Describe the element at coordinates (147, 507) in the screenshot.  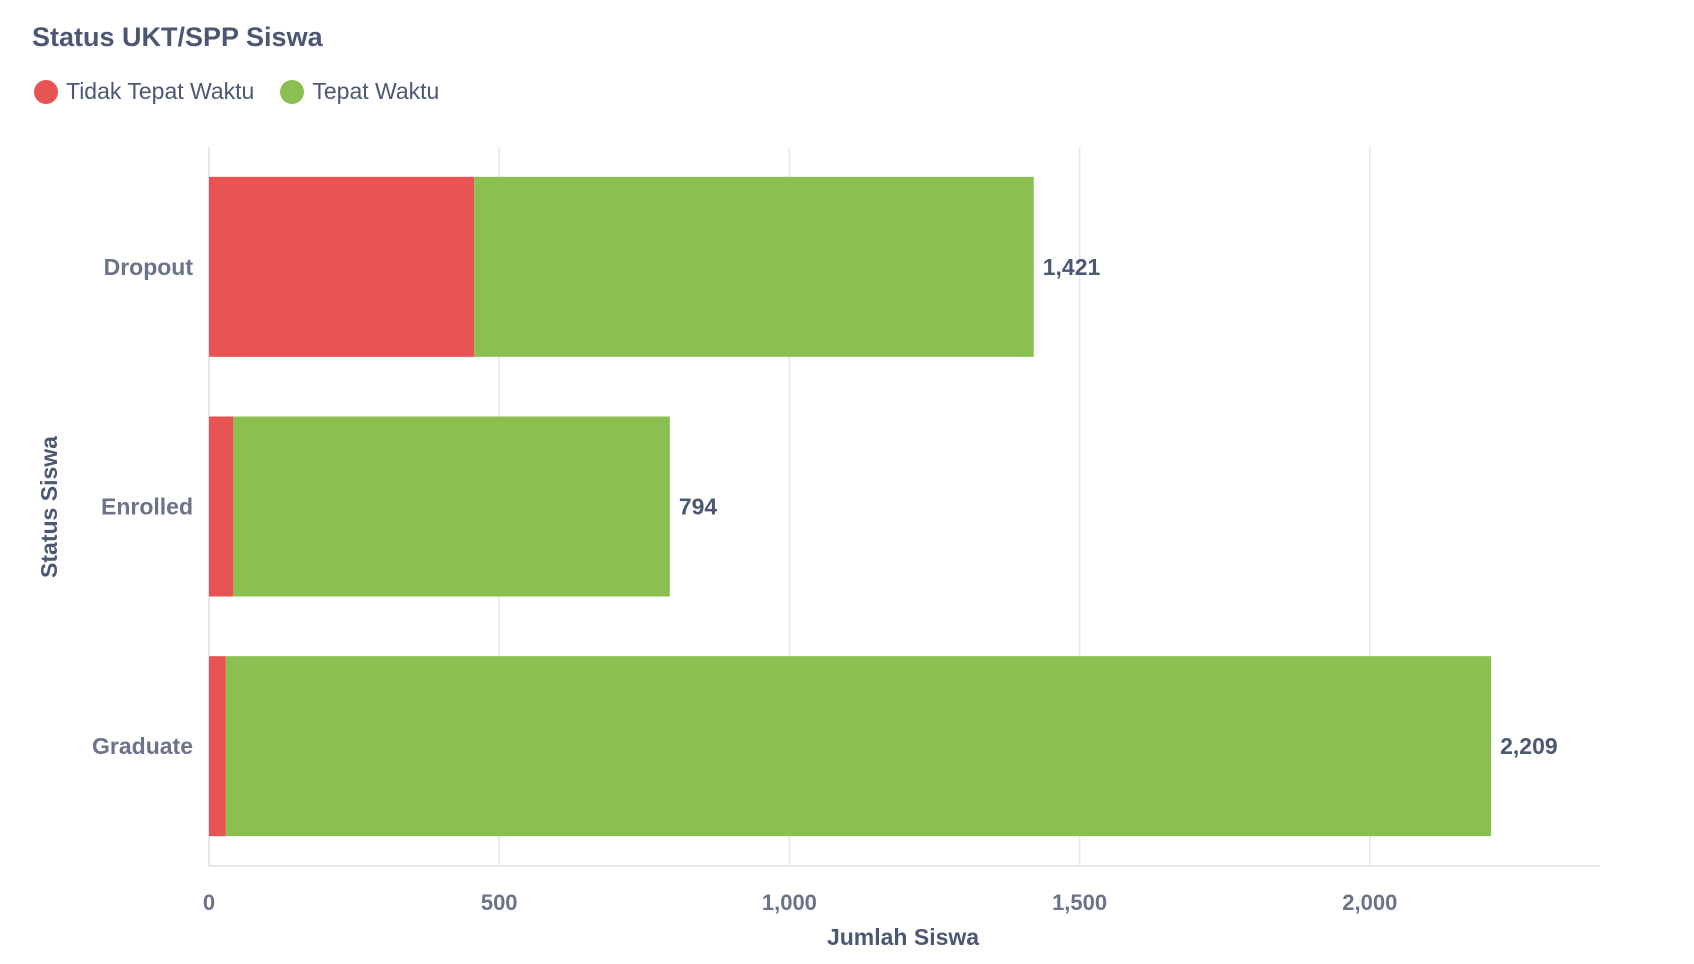
I see `y-tick-label: Enrolled` at that location.